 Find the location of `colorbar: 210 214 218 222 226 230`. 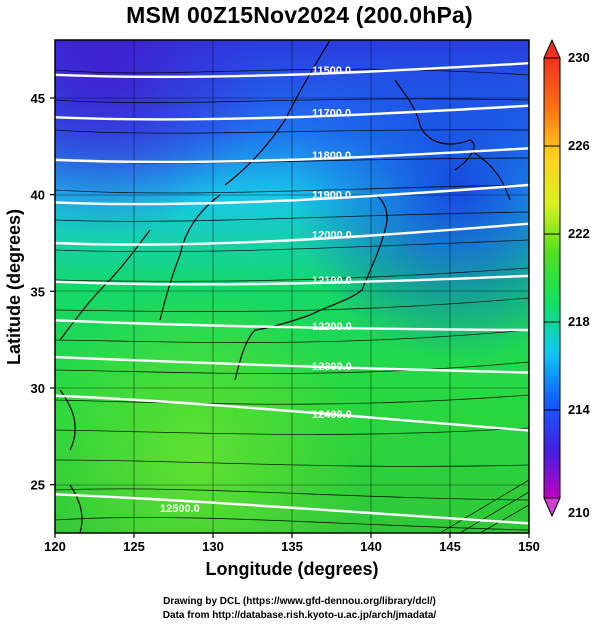

colorbar: 210 214 218 222 226 230 is located at coordinates (566, 279).